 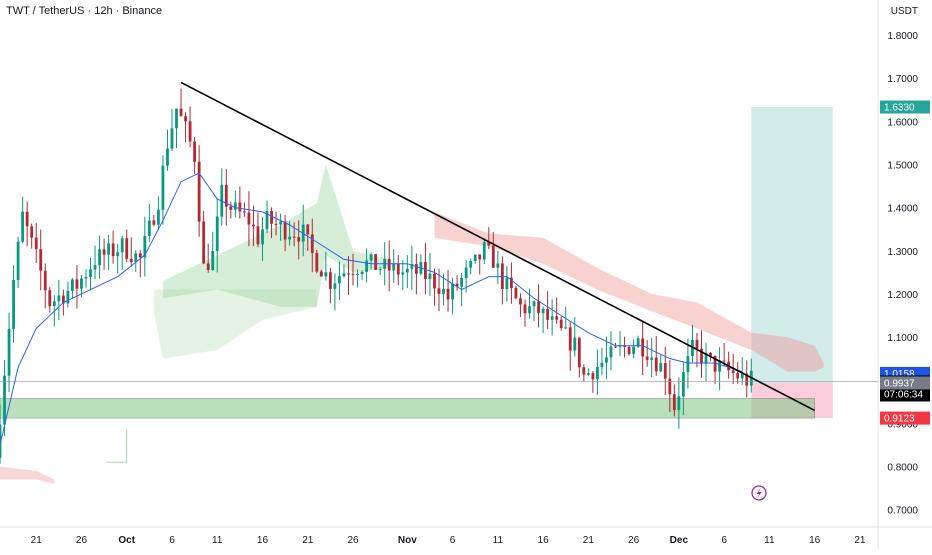 What do you see at coordinates (126, 540) in the screenshot?
I see `x-tick-label: Oct` at bounding box center [126, 540].